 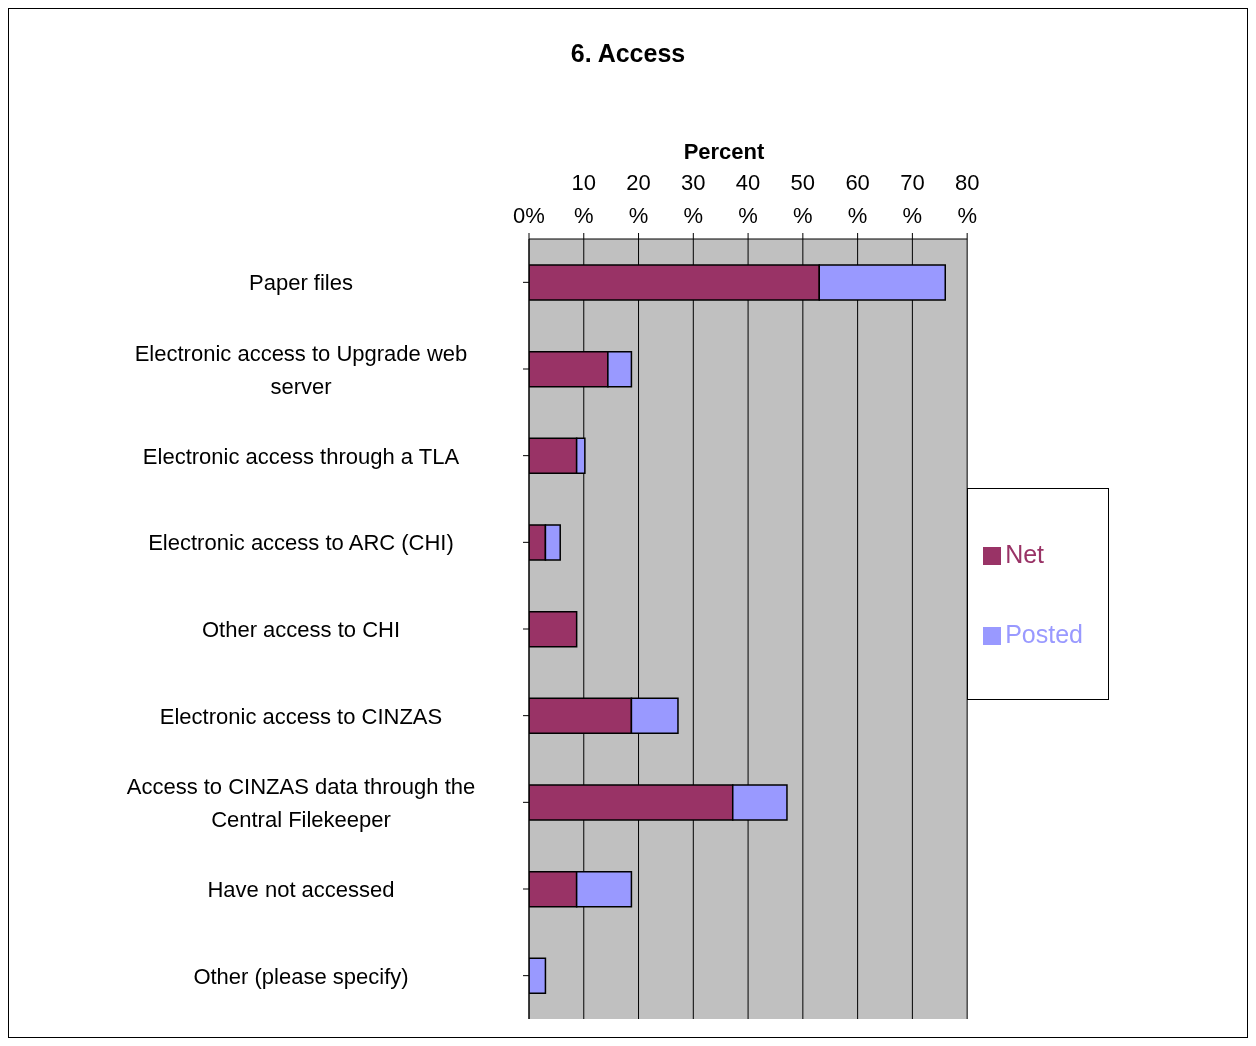 I want to click on x-tick-label: 50 %, so click(x=803, y=199).